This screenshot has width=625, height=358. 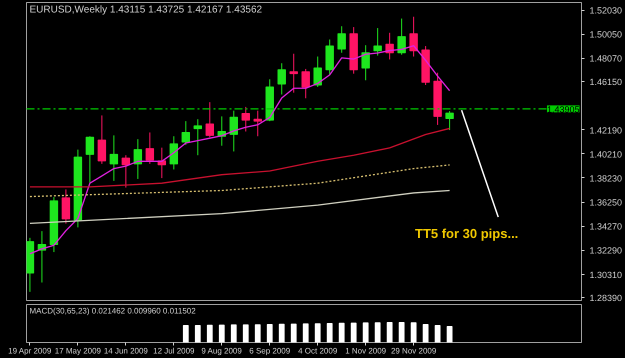 I want to click on x-tick-label: 14 Jun 2009, so click(x=126, y=351).